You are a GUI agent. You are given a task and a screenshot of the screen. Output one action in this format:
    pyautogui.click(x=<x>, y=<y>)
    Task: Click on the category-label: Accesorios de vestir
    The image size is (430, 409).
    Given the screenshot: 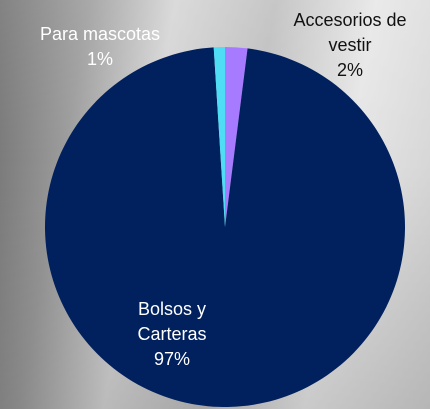 What is the action you would take?
    pyautogui.click(x=350, y=32)
    